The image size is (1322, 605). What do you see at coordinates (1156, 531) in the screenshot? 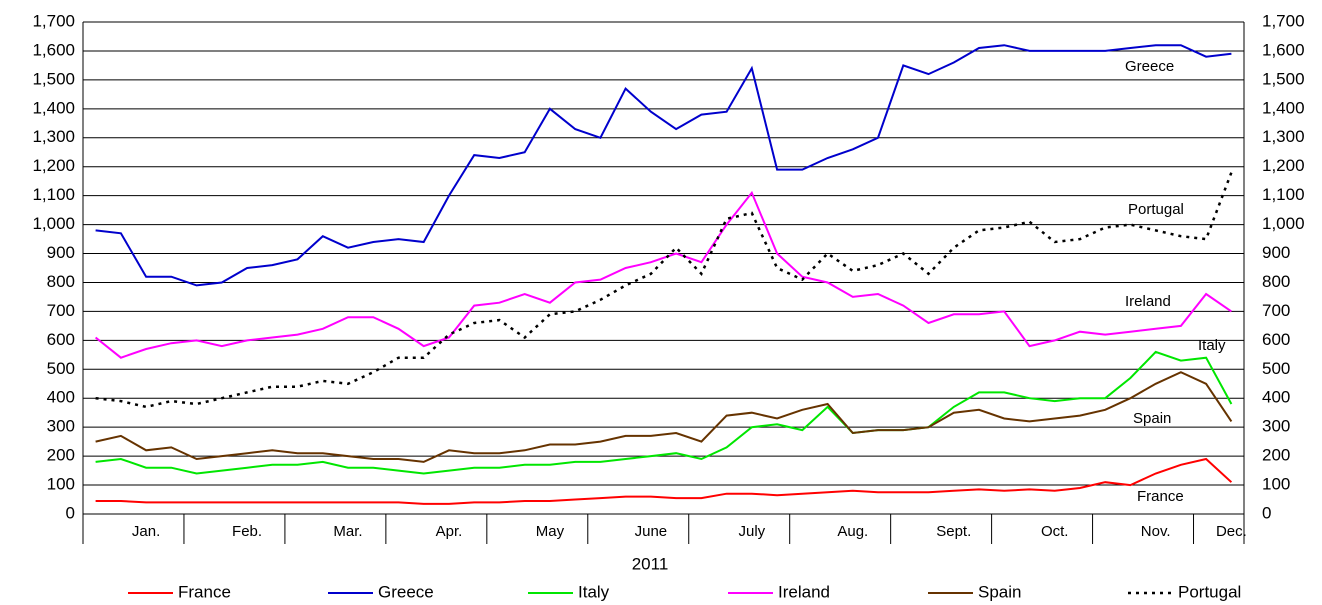
I see `x-tick-label: Nov.` at bounding box center [1156, 531].